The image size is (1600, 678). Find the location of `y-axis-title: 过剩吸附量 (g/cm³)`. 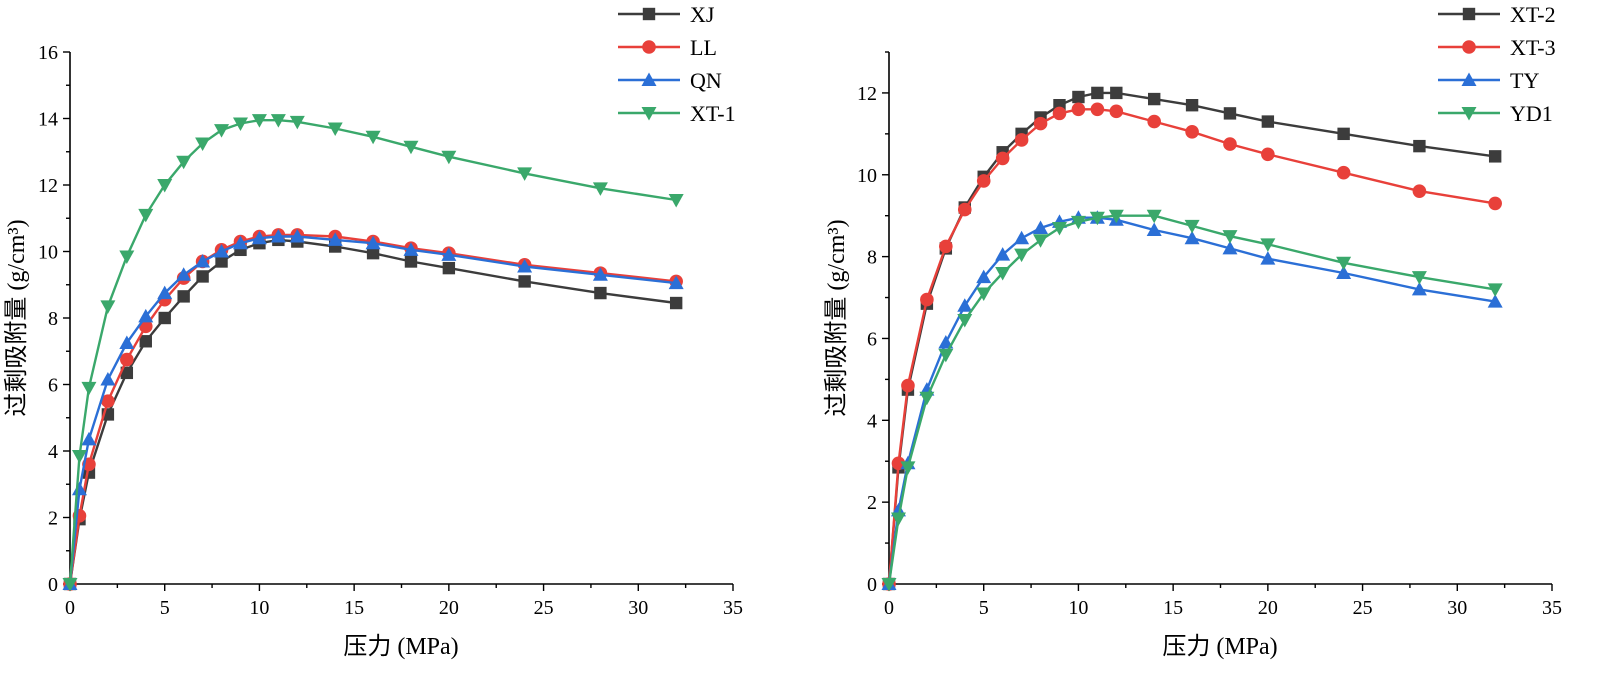

y-axis-title: 过剩吸附量 (g/cm³) is located at coordinates (16, 317).